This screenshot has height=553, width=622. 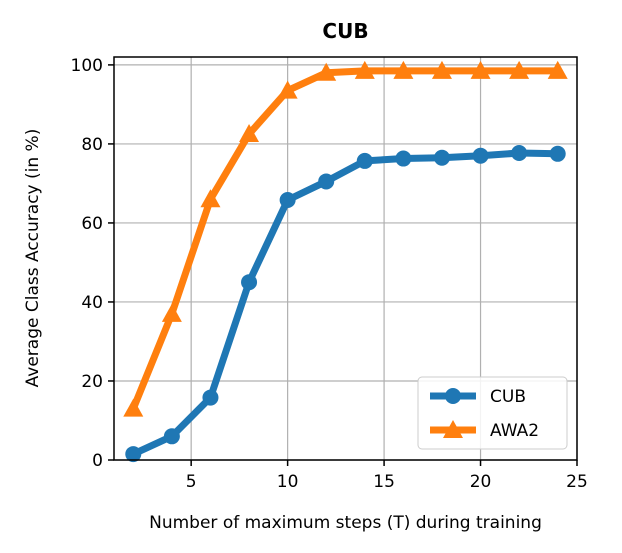 What do you see at coordinates (97, 461) in the screenshot?
I see `y-tick-label: 0` at bounding box center [97, 461].